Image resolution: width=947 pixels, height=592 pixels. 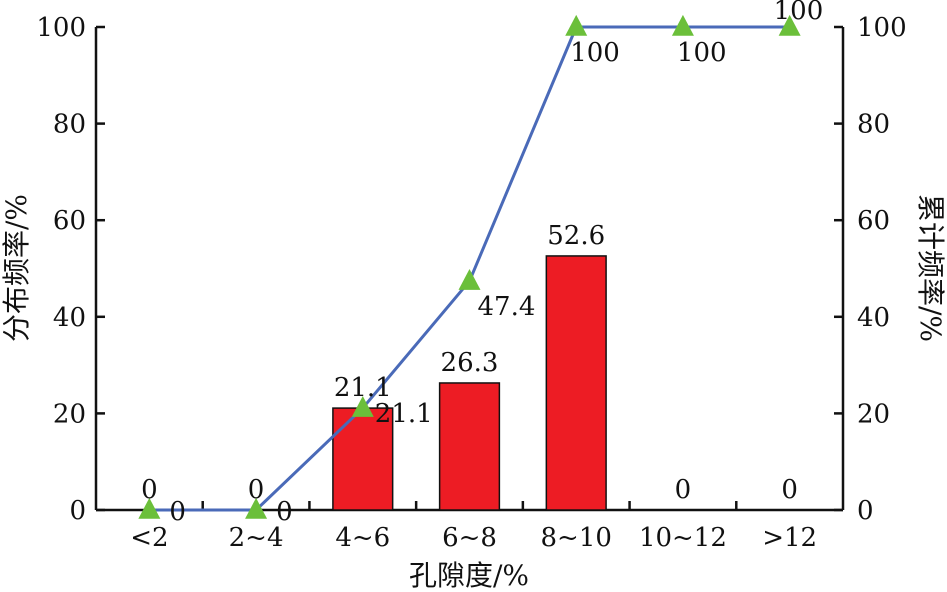 What do you see at coordinates (61, 28) in the screenshot?
I see `y-tick-left-label: 100` at bounding box center [61, 28].